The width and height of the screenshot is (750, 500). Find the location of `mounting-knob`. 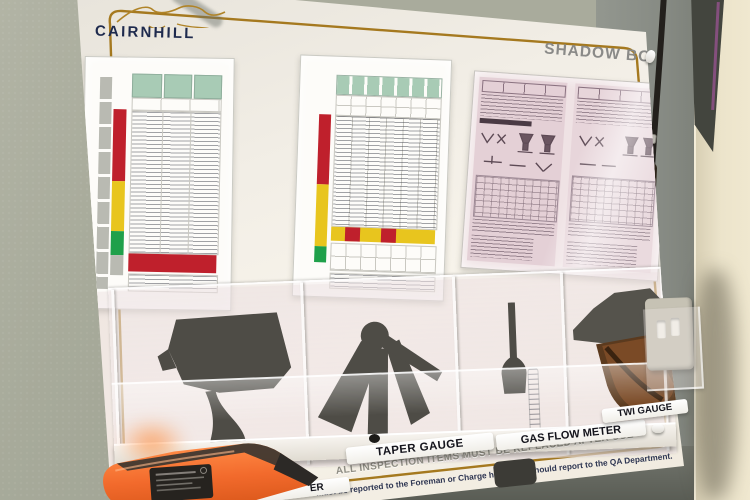

mounting-knob is located at coordinates (374, 438).